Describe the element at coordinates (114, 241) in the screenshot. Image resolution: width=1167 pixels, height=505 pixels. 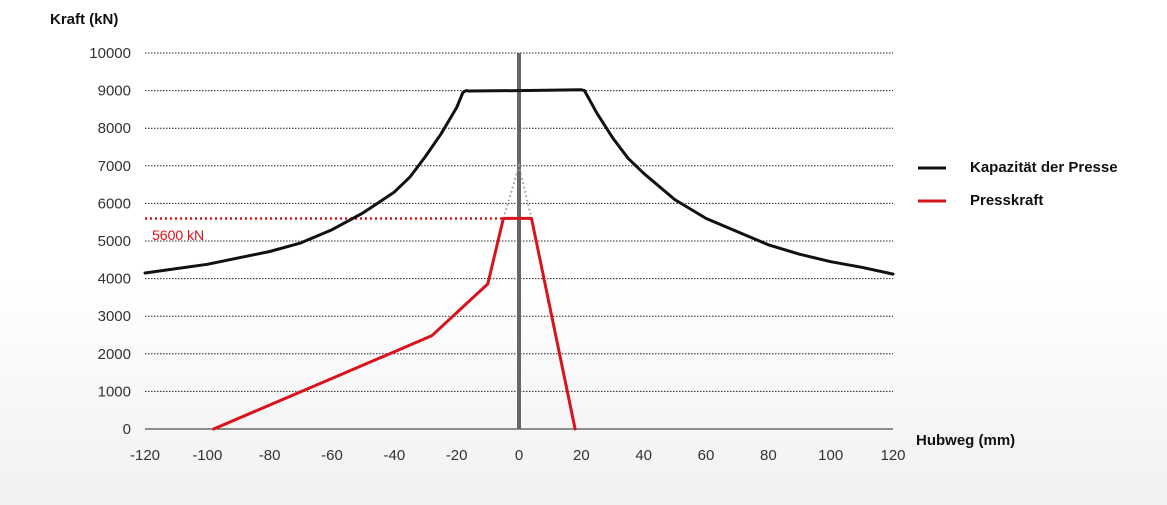
I see `y-tick-label: 5000` at that location.